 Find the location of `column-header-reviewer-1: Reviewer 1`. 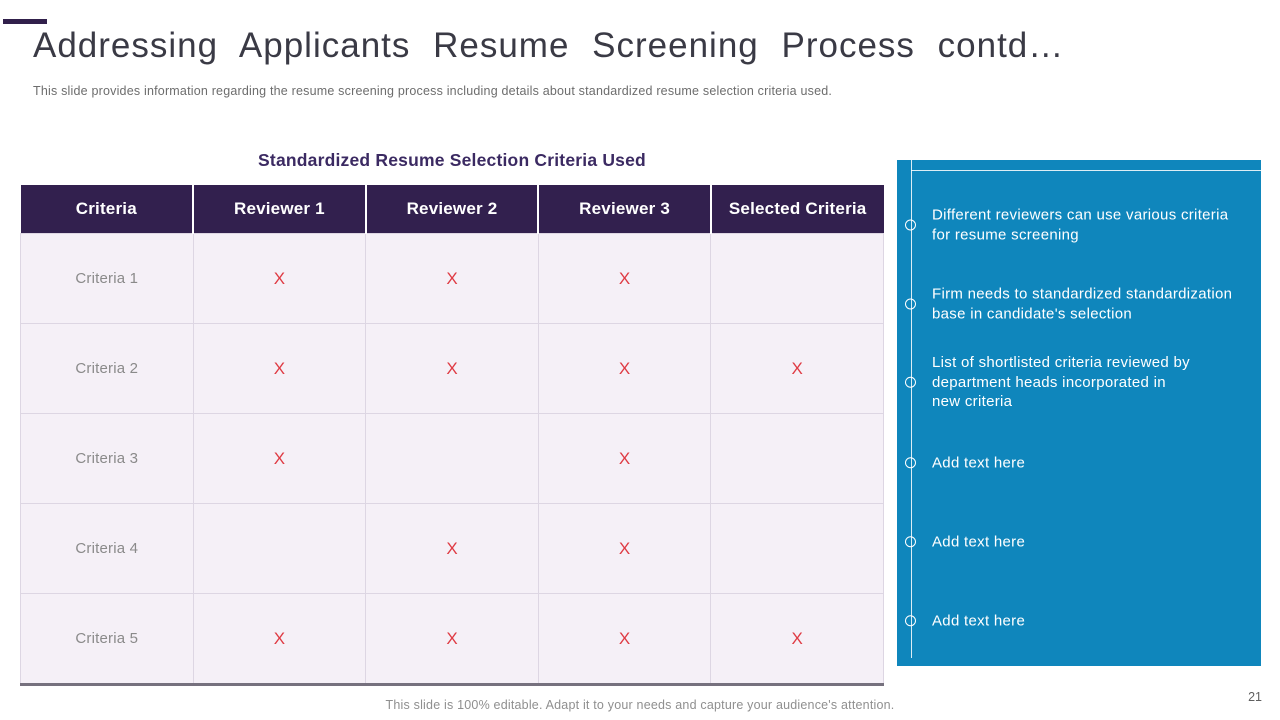

column-header-reviewer-1: Reviewer 1 is located at coordinates (279, 209).